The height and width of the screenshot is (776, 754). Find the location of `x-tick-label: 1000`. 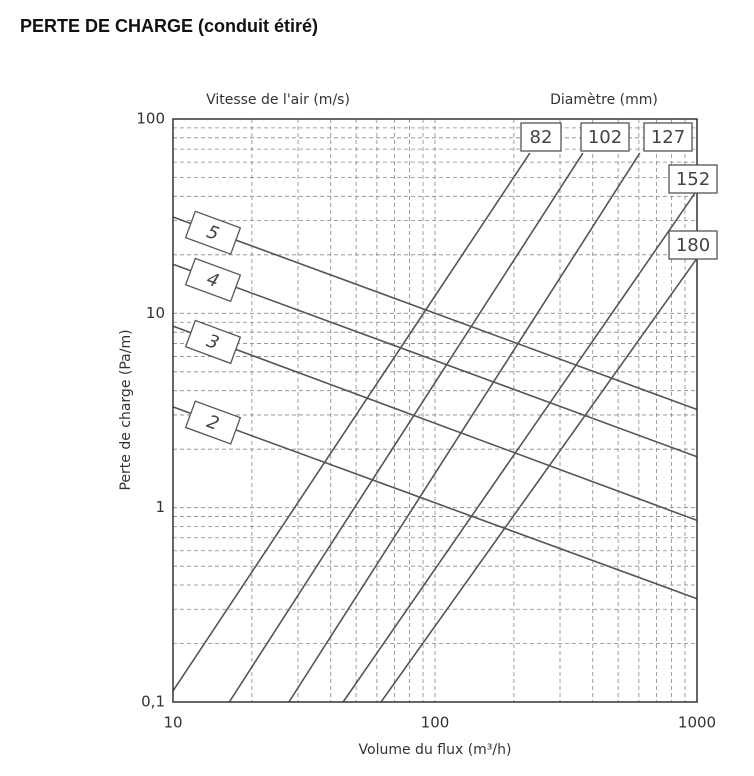

x-tick-label: 1000 is located at coordinates (697, 723).